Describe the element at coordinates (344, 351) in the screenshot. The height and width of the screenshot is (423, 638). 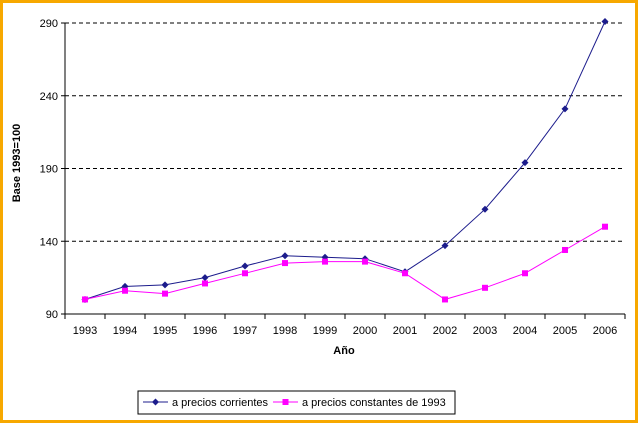
I see `x-axis-title: Año` at that location.